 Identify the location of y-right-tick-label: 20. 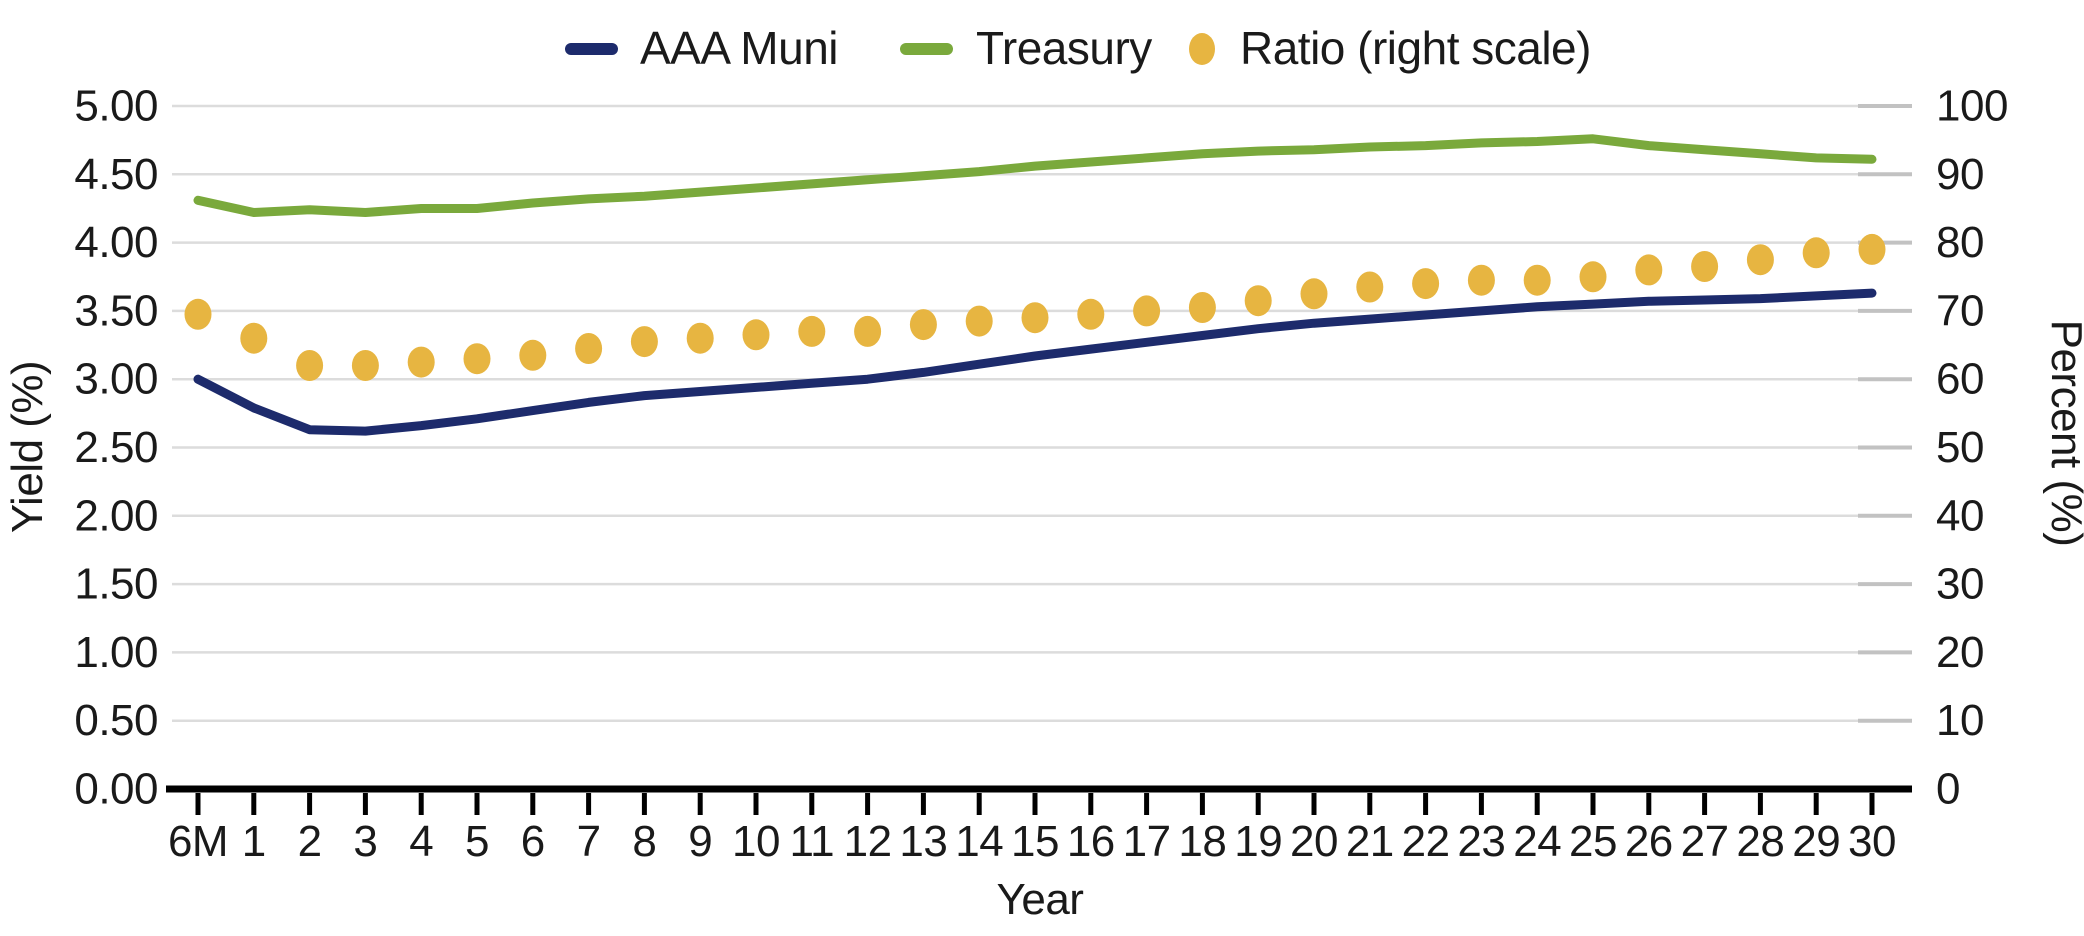
(1960, 652).